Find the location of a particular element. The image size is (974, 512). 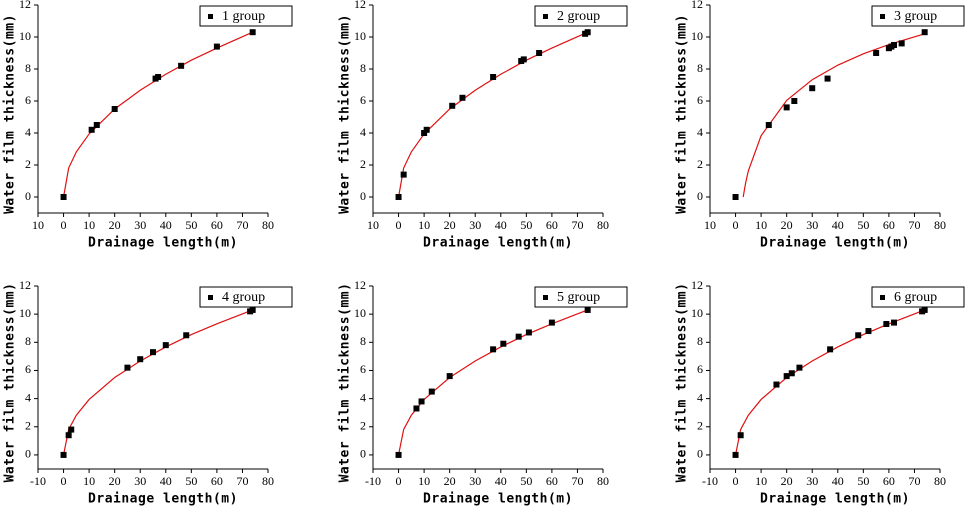

legend-label: 3 group is located at coordinates (915, 16).